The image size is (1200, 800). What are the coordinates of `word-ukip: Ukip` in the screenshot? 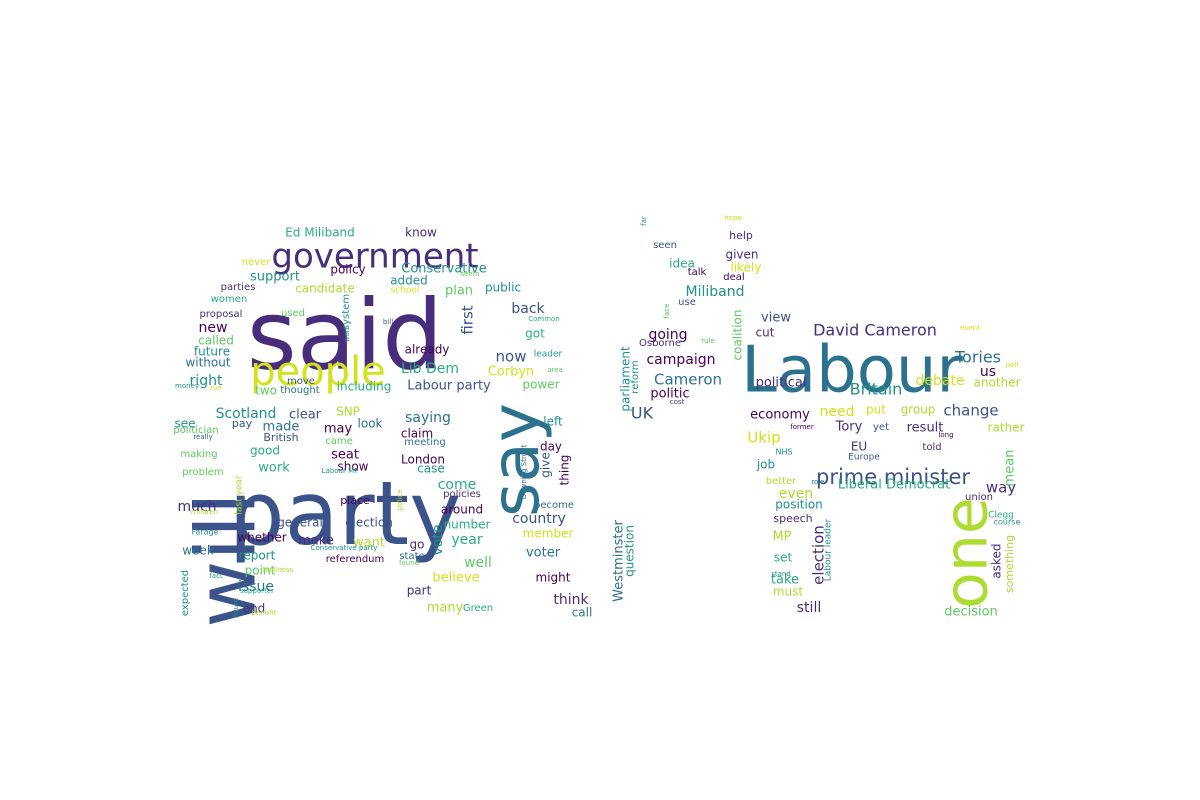 It's located at (763, 438).